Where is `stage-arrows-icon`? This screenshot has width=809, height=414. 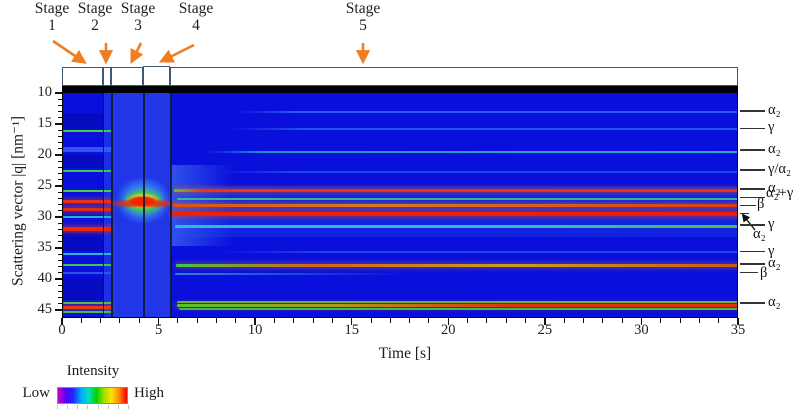 stage-arrows-icon is located at coordinates (211, 52).